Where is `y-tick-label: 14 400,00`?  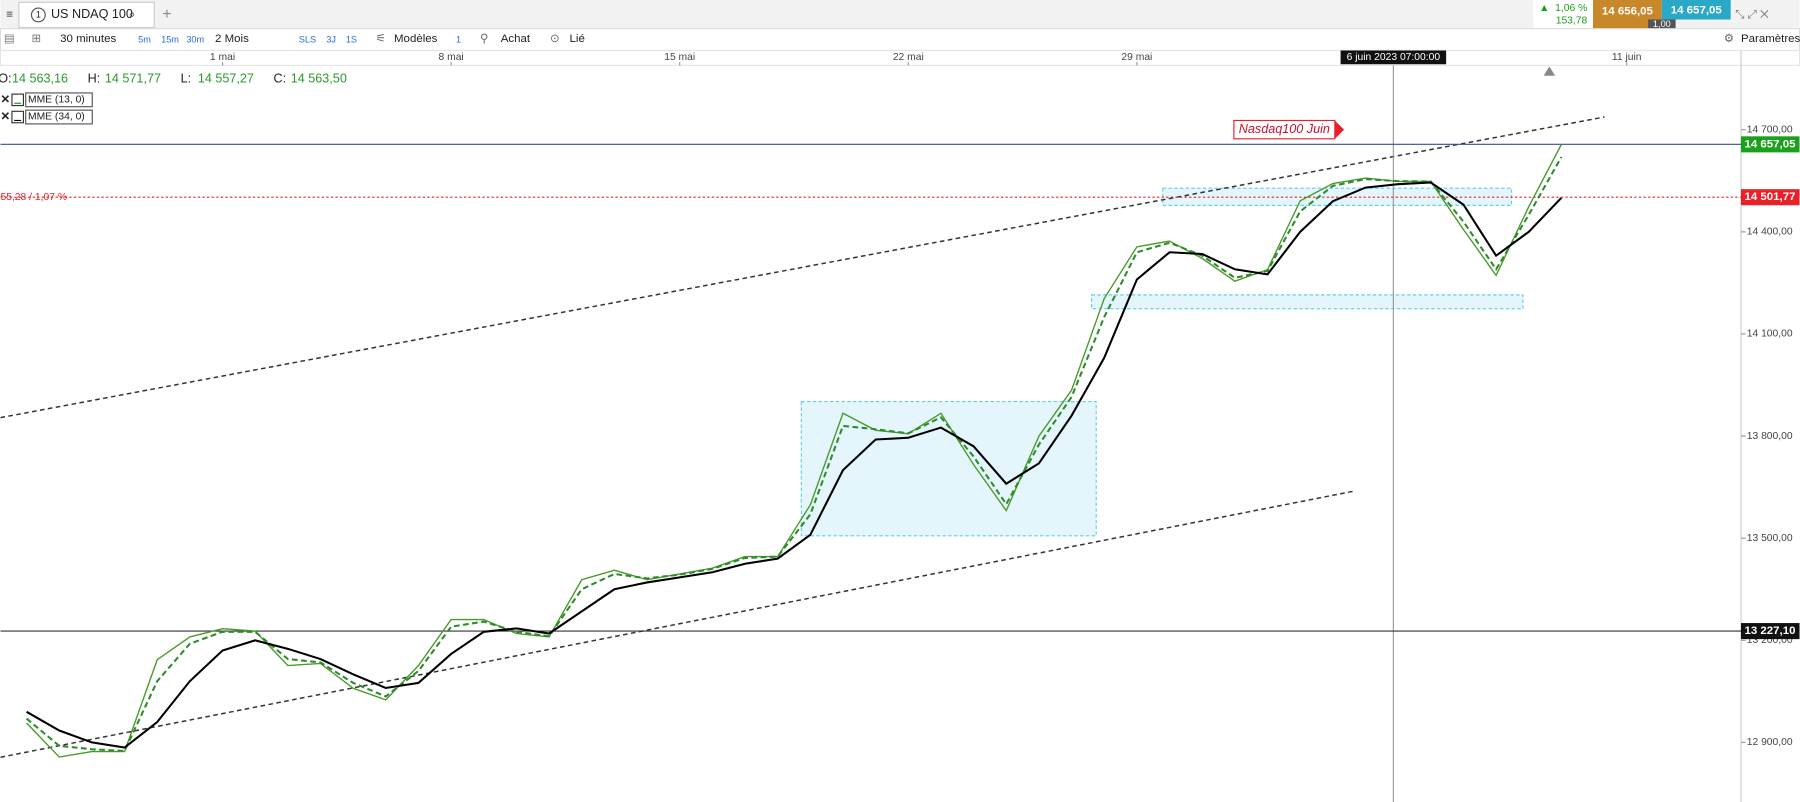
y-tick-label: 14 400,00 is located at coordinates (1770, 232).